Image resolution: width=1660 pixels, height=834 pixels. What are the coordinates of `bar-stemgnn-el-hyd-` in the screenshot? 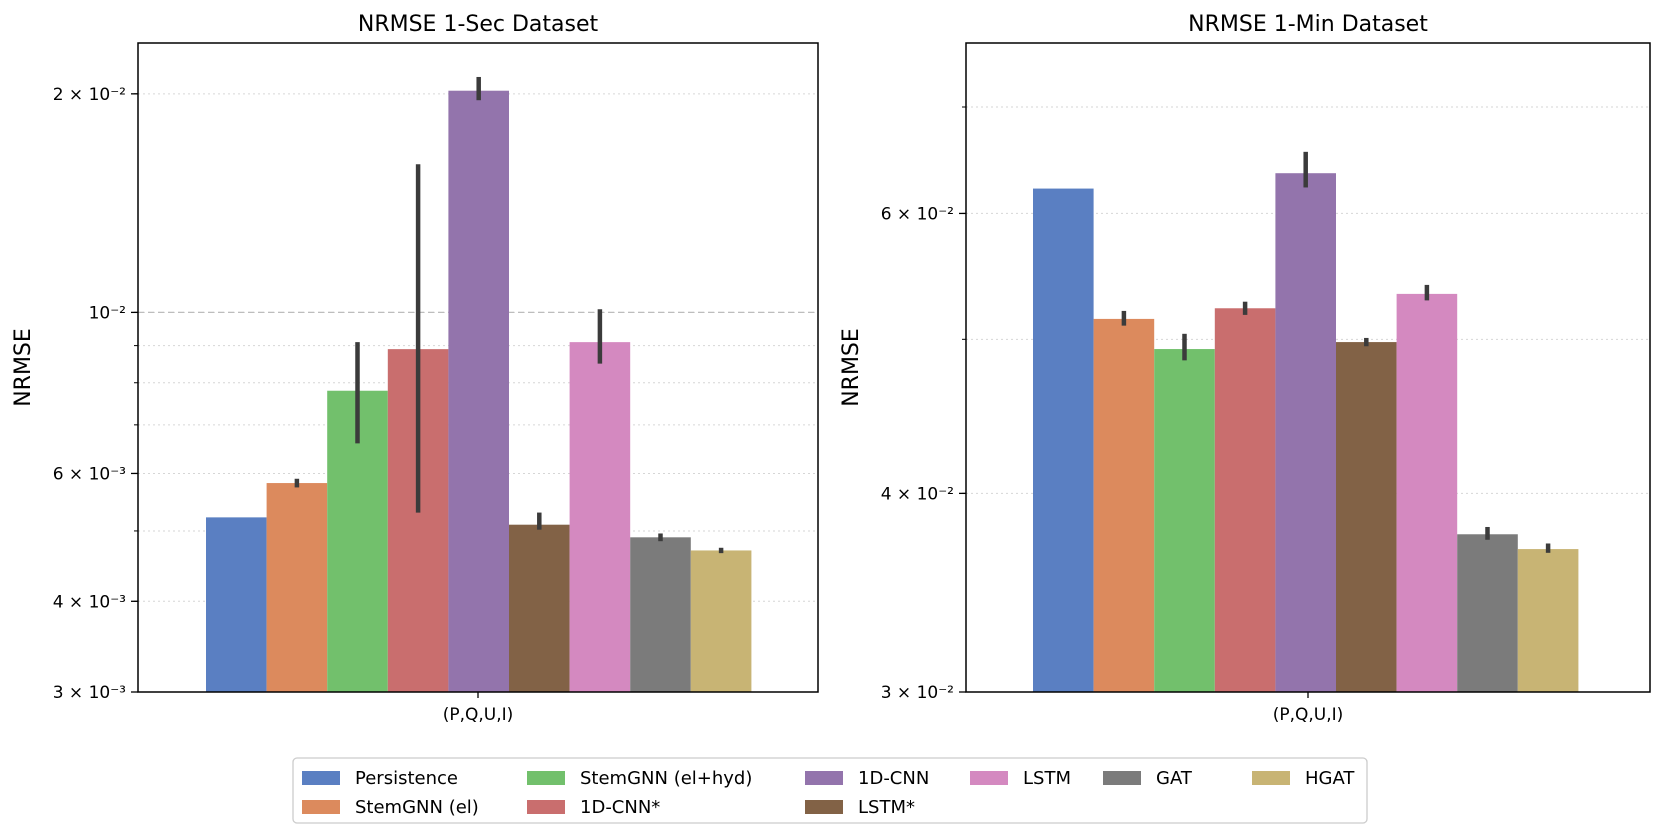 It's located at (1184, 520).